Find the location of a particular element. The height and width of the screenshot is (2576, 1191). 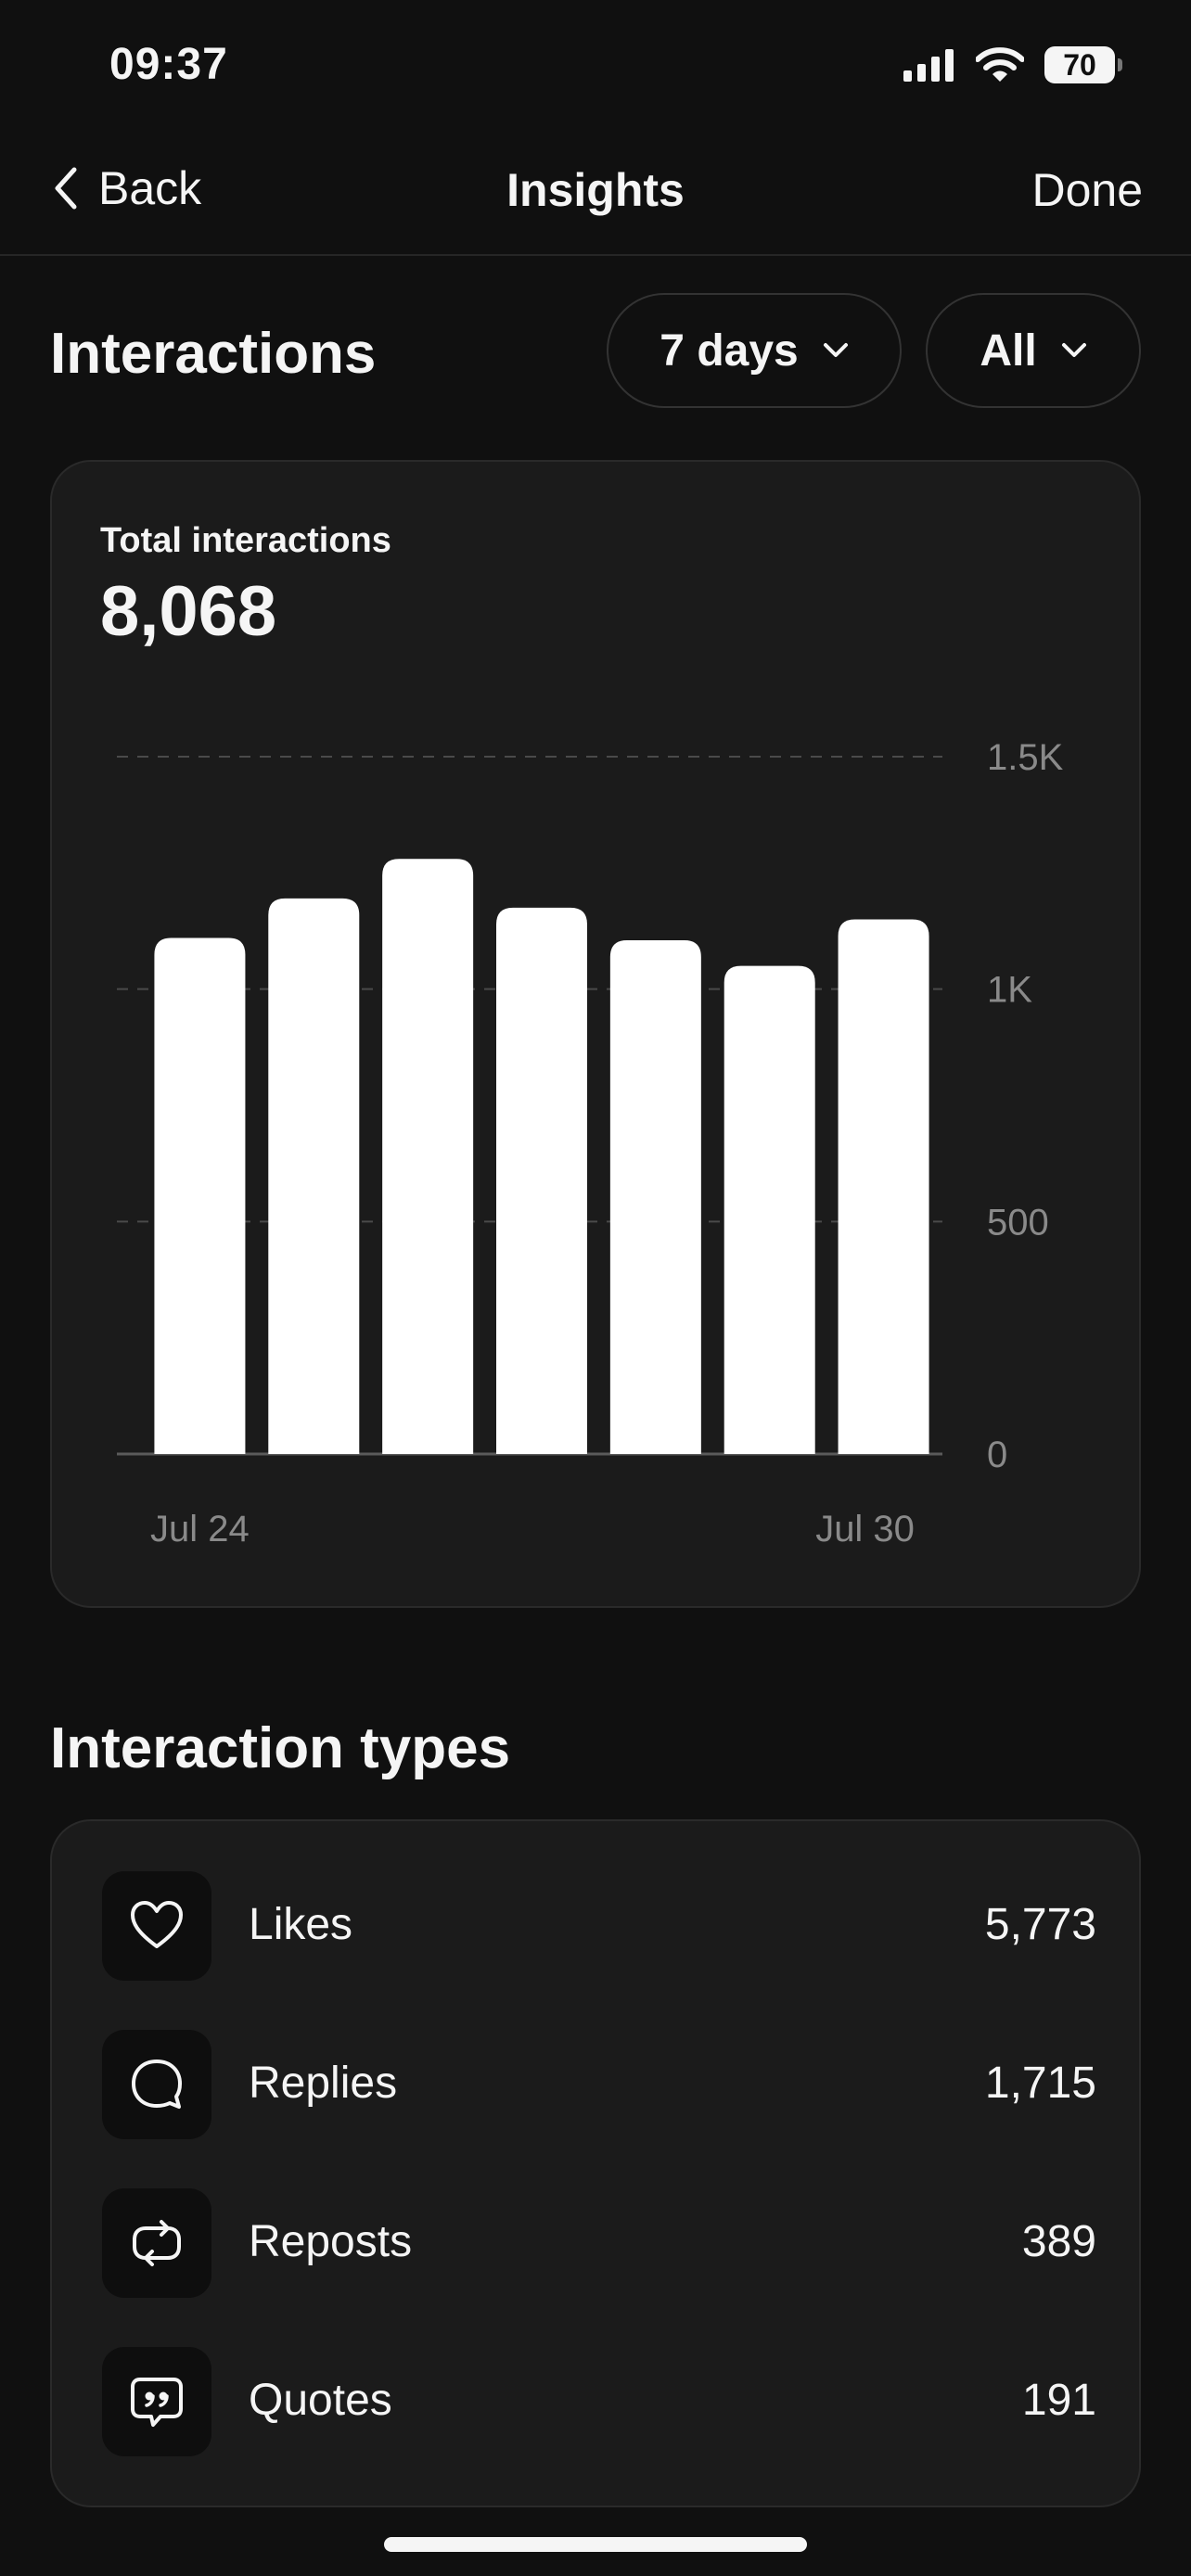

interactions-title: Interactions is located at coordinates (213, 354).